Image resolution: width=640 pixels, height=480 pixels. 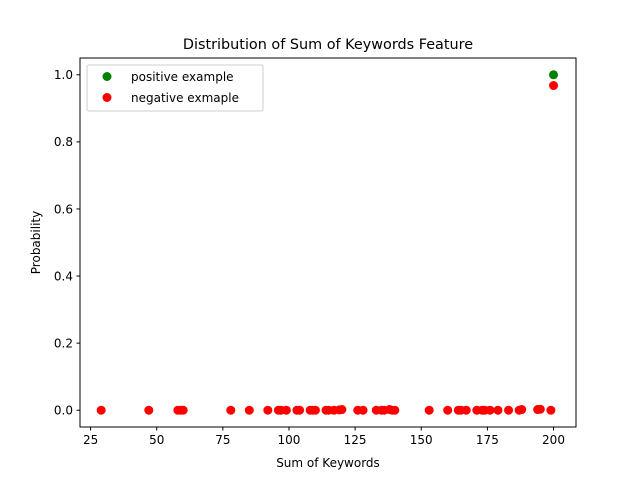 I want to click on x-tick-label: 100, so click(x=289, y=440).